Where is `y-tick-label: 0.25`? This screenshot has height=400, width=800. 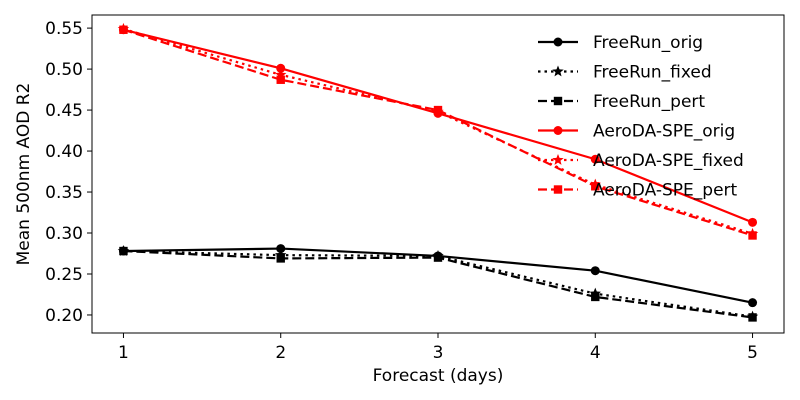
y-tick-label: 0.25 is located at coordinates (64, 275).